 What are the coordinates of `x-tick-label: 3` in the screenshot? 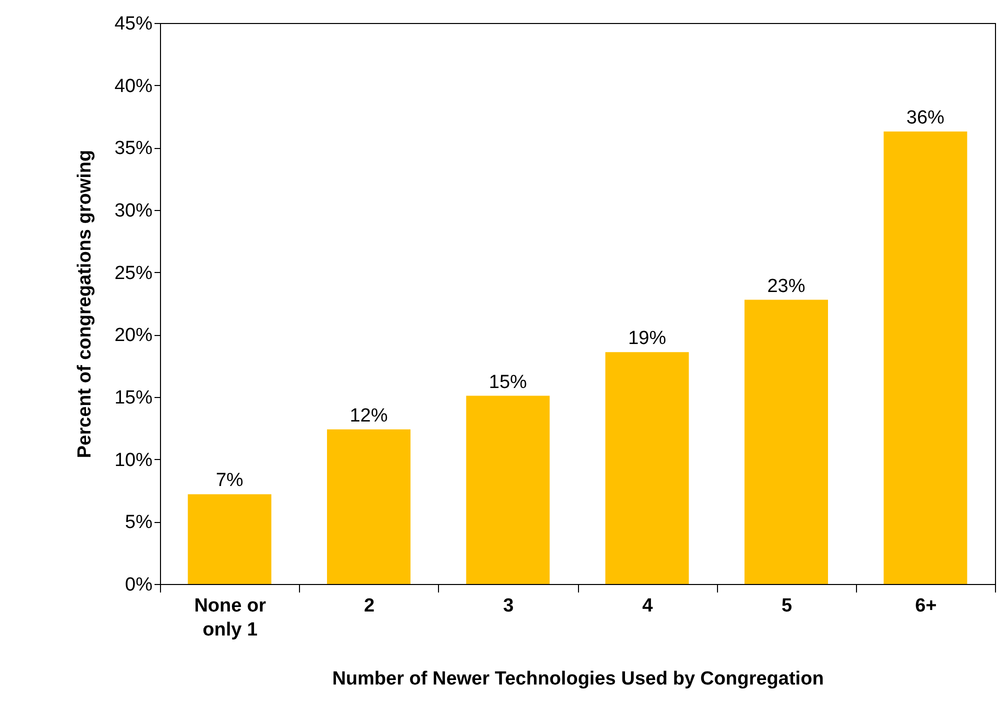 It's located at (508, 606).